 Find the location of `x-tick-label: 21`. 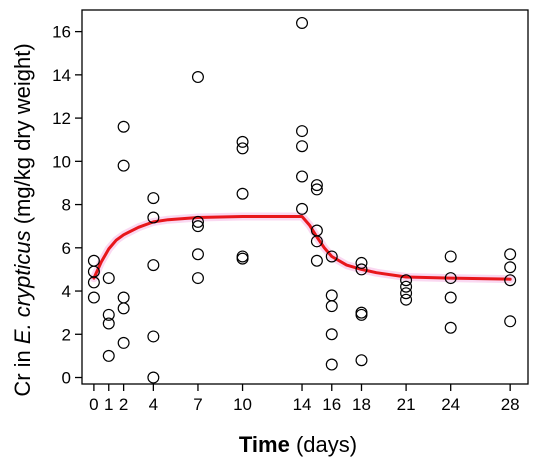

x-tick-label: 21 is located at coordinates (406, 404).